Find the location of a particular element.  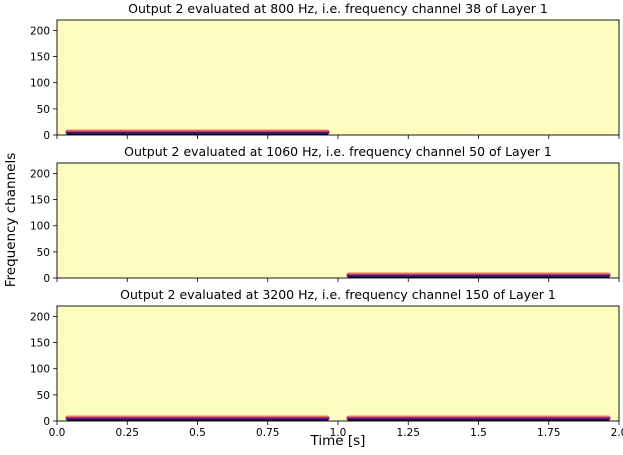

x-tick-label: 1.25 is located at coordinates (408, 433).